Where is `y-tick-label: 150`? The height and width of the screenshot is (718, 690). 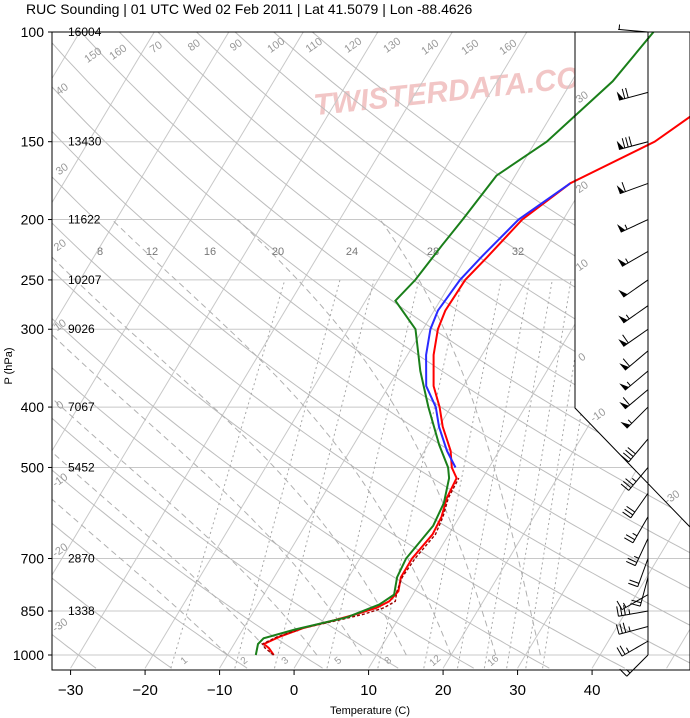 y-tick-label: 150 is located at coordinates (33, 142).